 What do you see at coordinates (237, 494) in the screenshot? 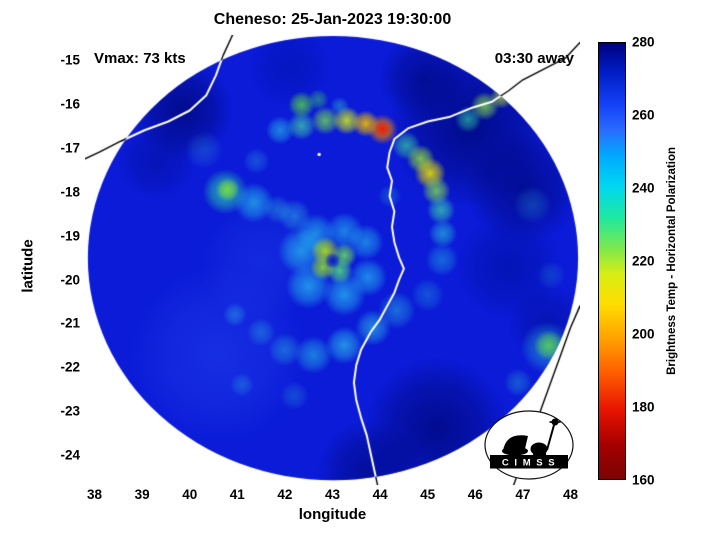
I see `x-axis-tick-label: 41` at bounding box center [237, 494].